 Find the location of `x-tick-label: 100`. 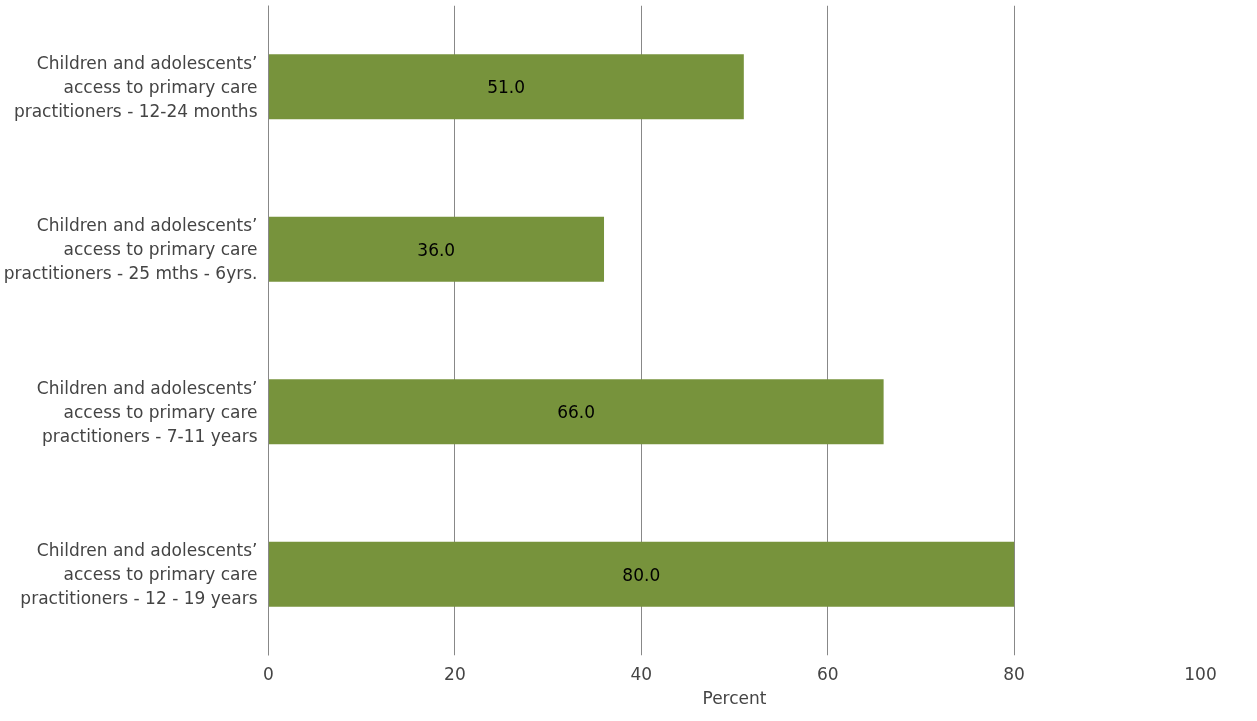

x-tick-label: 100 is located at coordinates (1200, 673).